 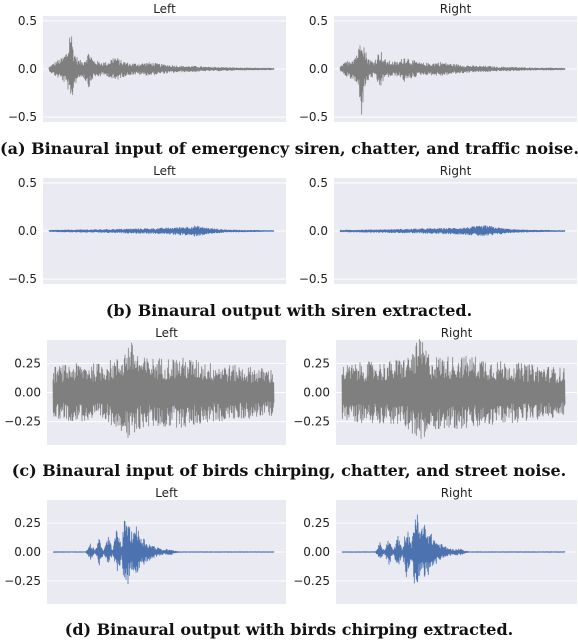 What do you see at coordinates (453, 388) in the screenshot?
I see `panel-2-1-waveform` at bounding box center [453, 388].